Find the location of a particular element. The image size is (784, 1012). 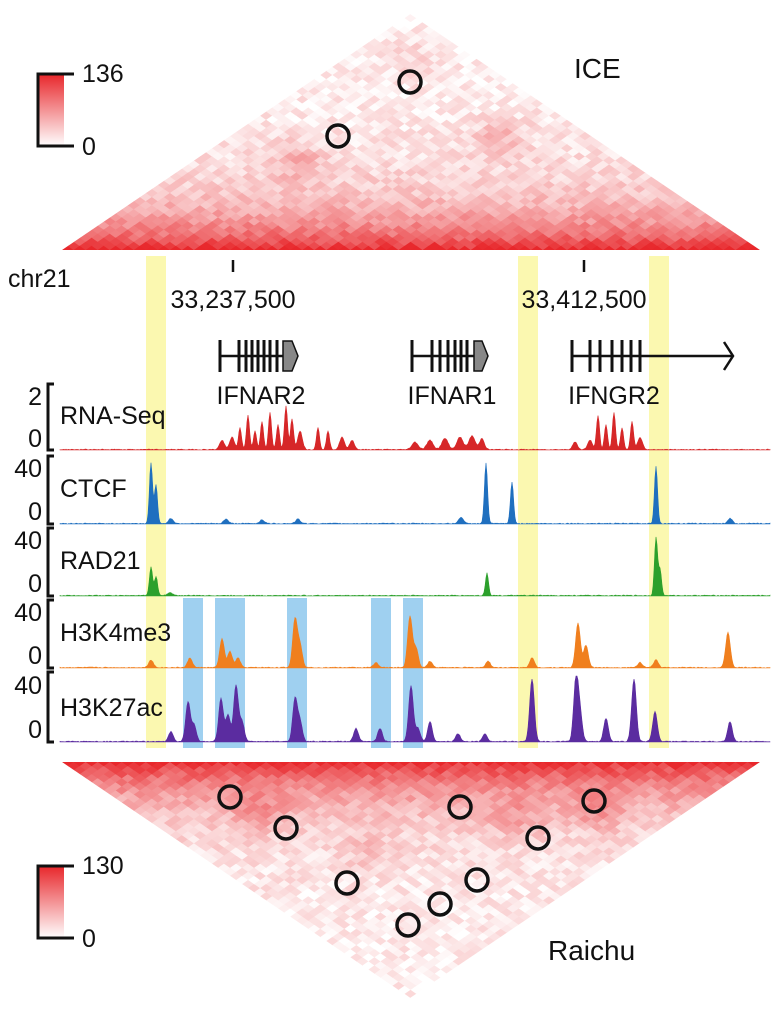

color-scale-top-max: 136 is located at coordinates (103, 74).